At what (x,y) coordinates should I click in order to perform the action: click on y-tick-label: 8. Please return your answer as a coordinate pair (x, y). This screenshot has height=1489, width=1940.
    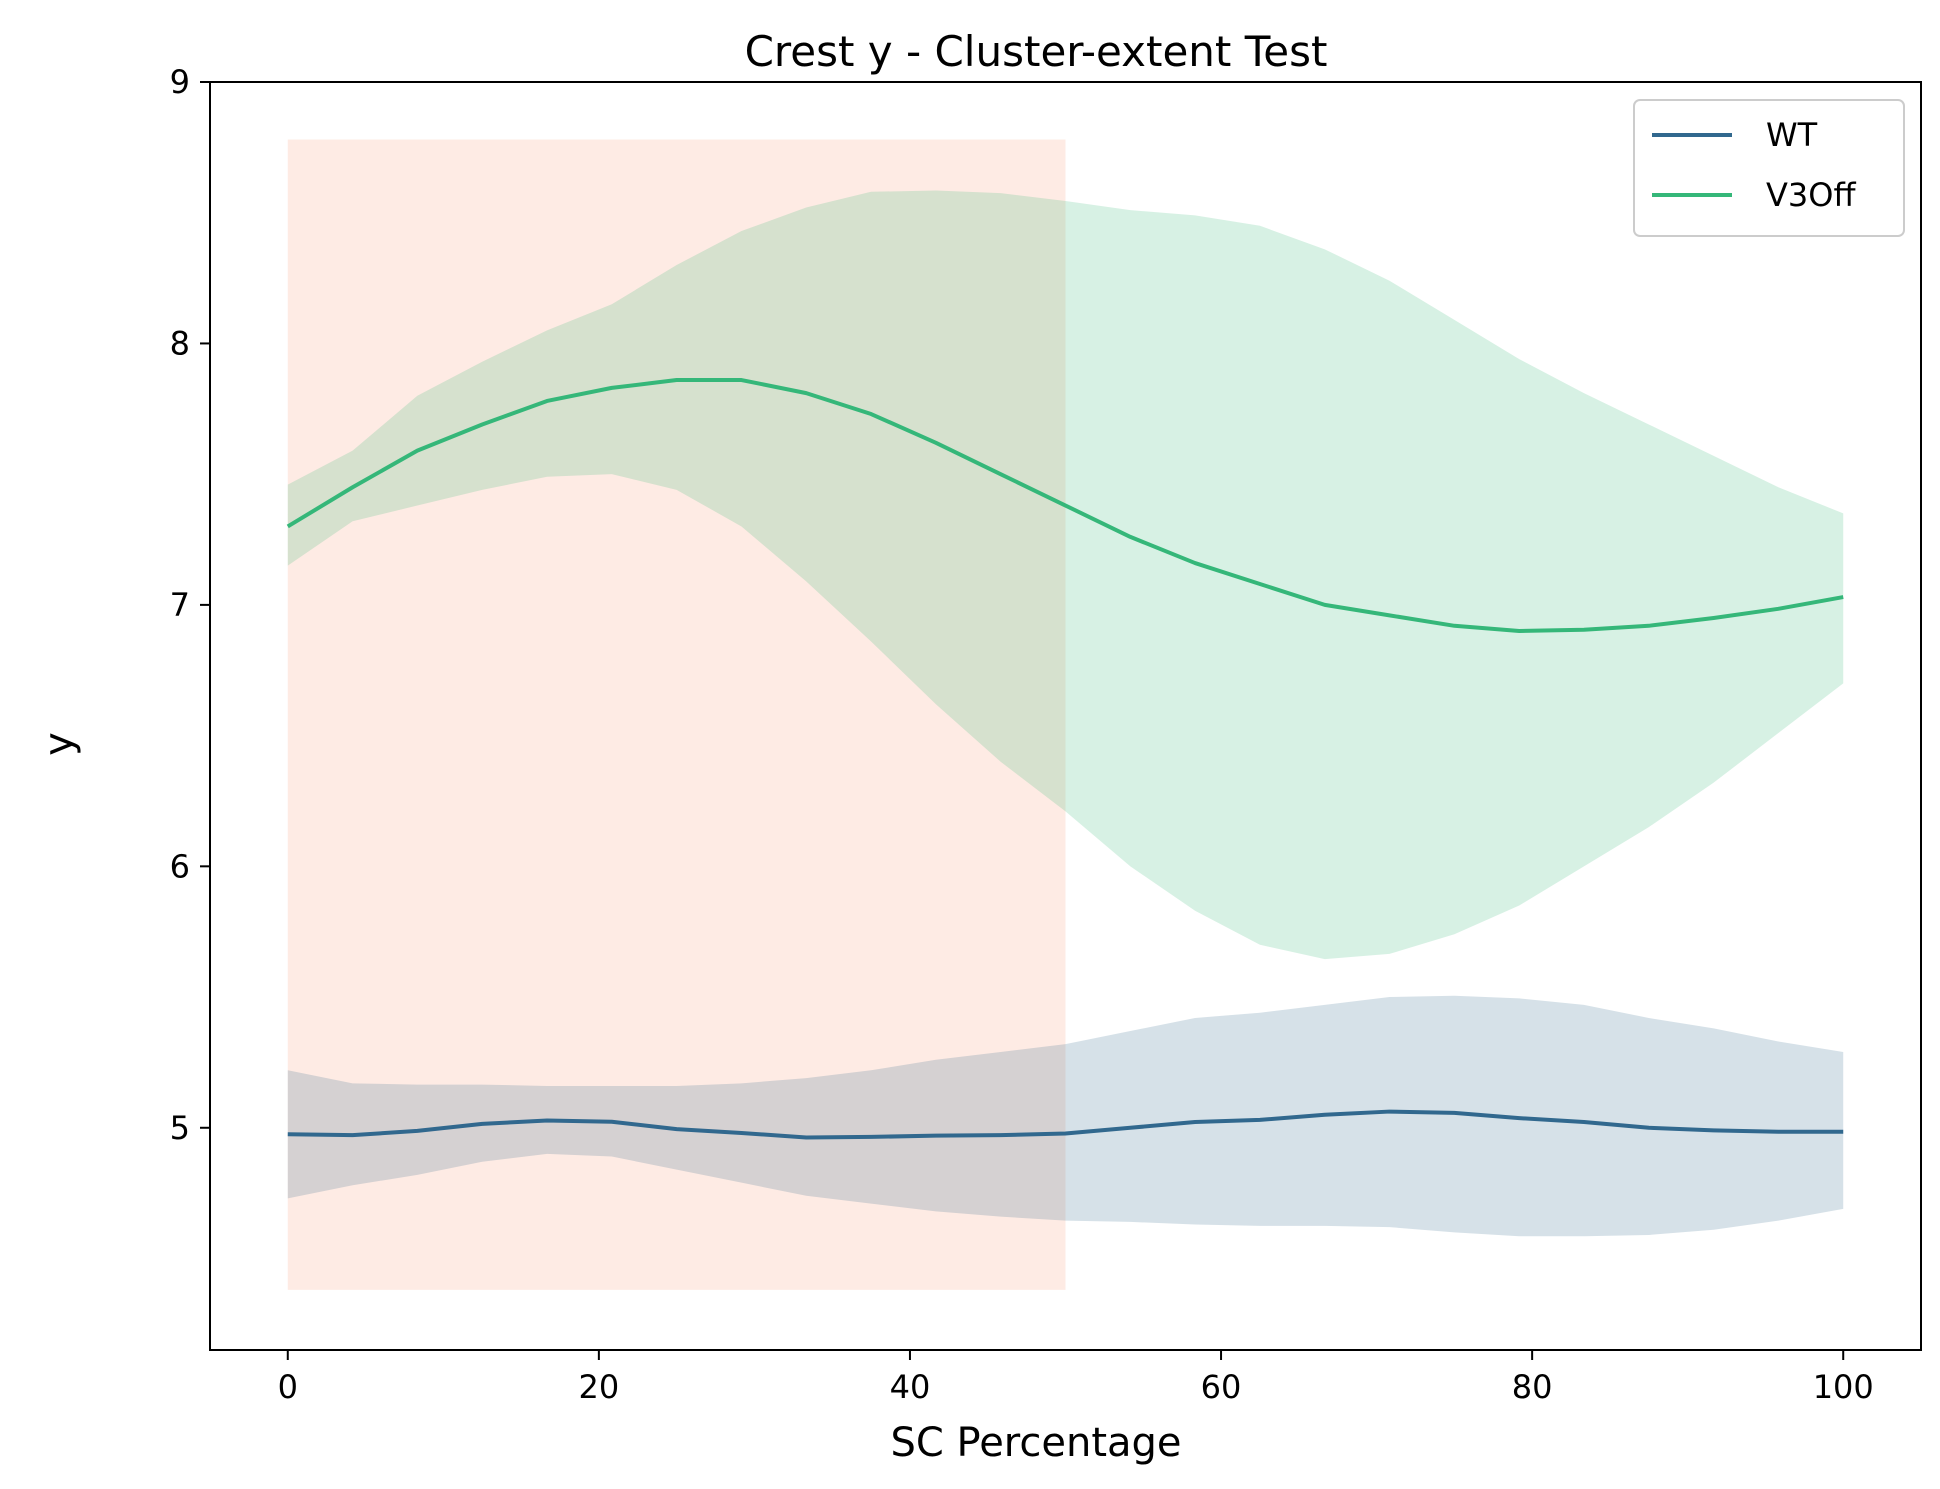
    Looking at the image, I should click on (180, 343).